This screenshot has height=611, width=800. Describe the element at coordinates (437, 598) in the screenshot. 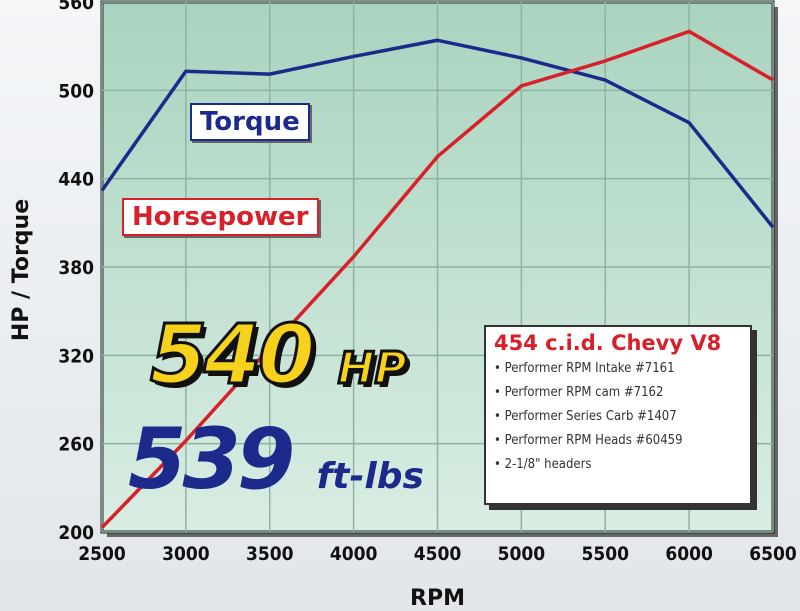

I see `x-axis-label: RPM` at that location.